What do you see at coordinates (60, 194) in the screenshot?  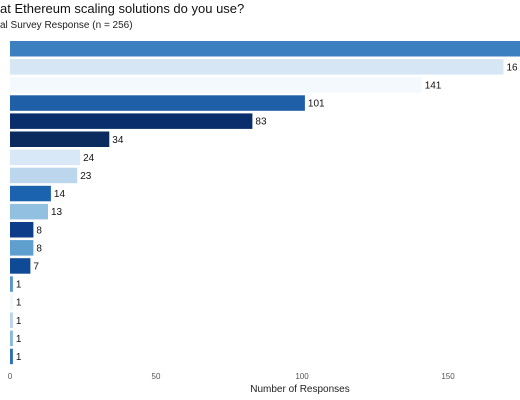 I see `bar-value-label-9: 14` at bounding box center [60, 194].